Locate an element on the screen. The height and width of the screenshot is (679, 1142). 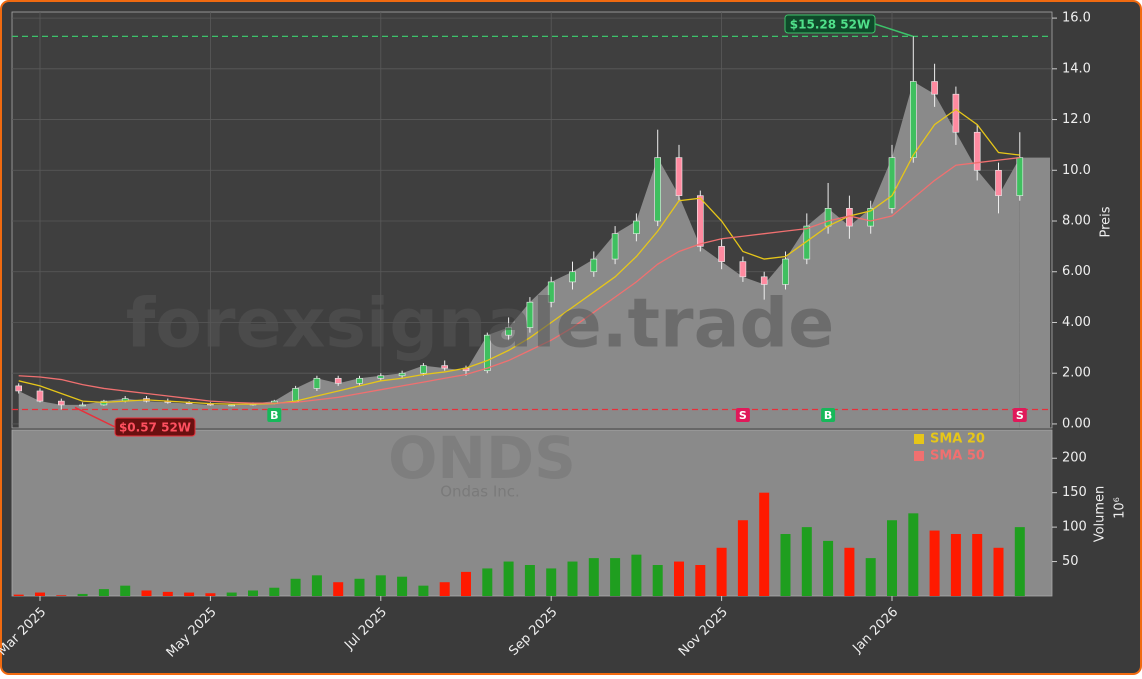
y2-tick-label: 100 is located at coordinates (1074, 527).